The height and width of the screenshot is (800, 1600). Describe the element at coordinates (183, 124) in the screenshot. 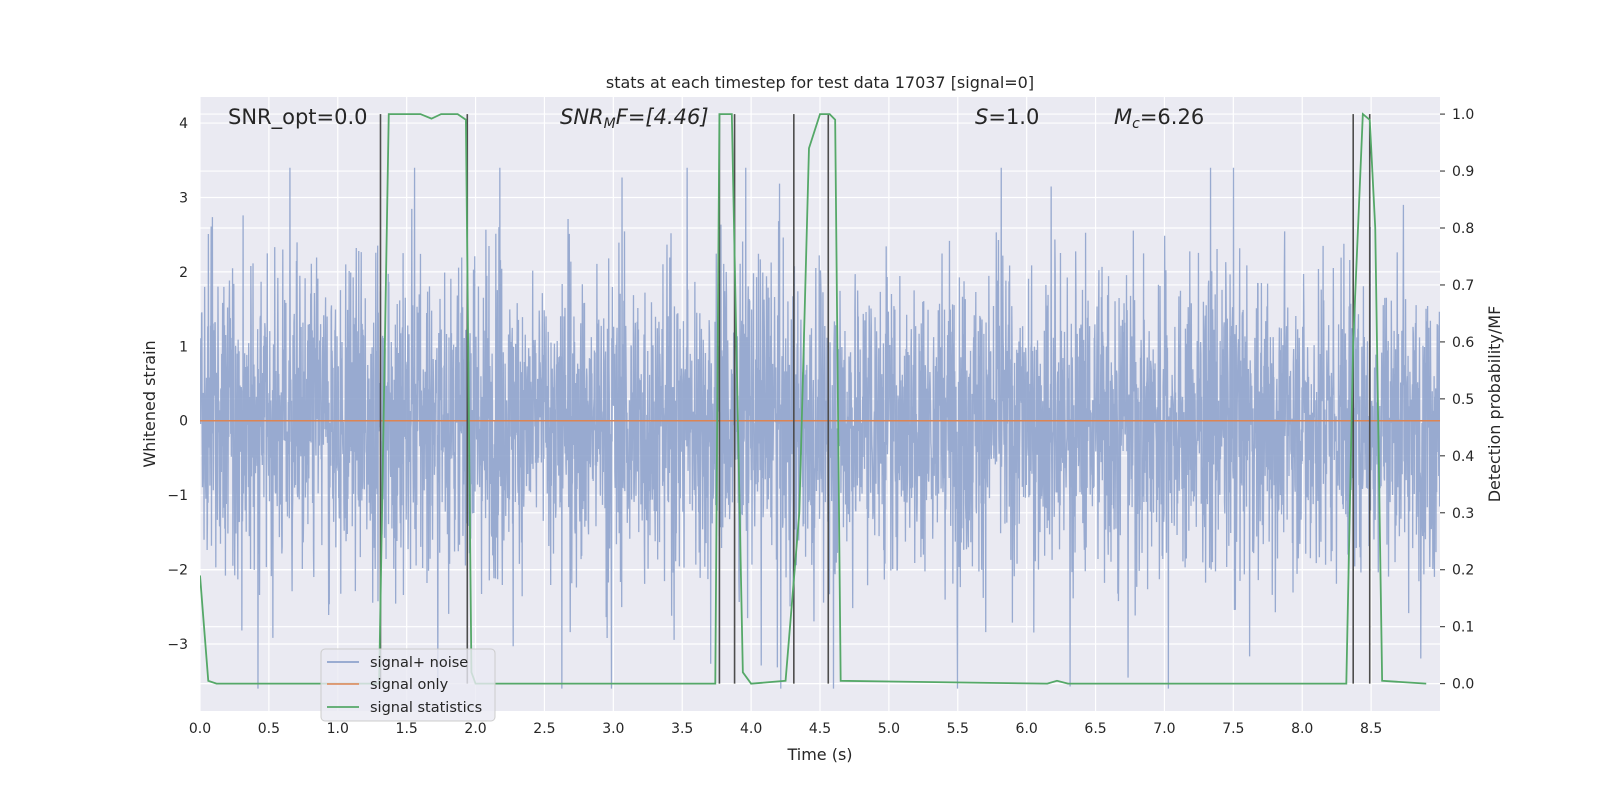

I see `y-tick-label: 4` at that location.